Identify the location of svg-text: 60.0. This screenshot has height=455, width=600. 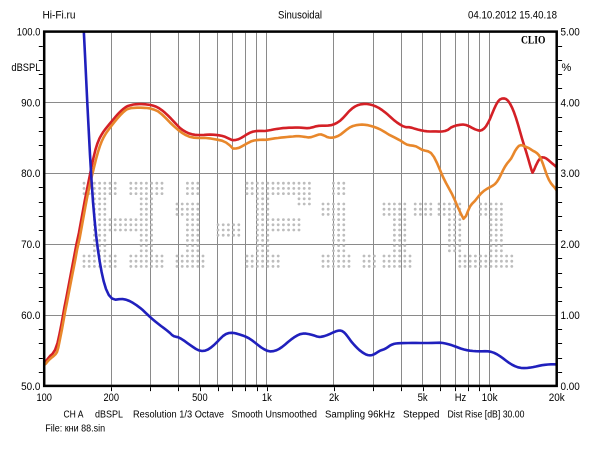
(30, 316).